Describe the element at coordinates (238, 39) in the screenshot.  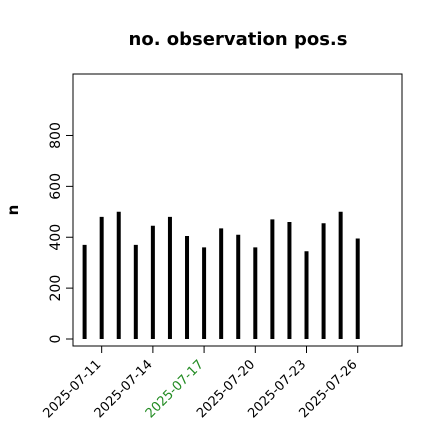
I see `chart-title: no. observation pos.s` at that location.